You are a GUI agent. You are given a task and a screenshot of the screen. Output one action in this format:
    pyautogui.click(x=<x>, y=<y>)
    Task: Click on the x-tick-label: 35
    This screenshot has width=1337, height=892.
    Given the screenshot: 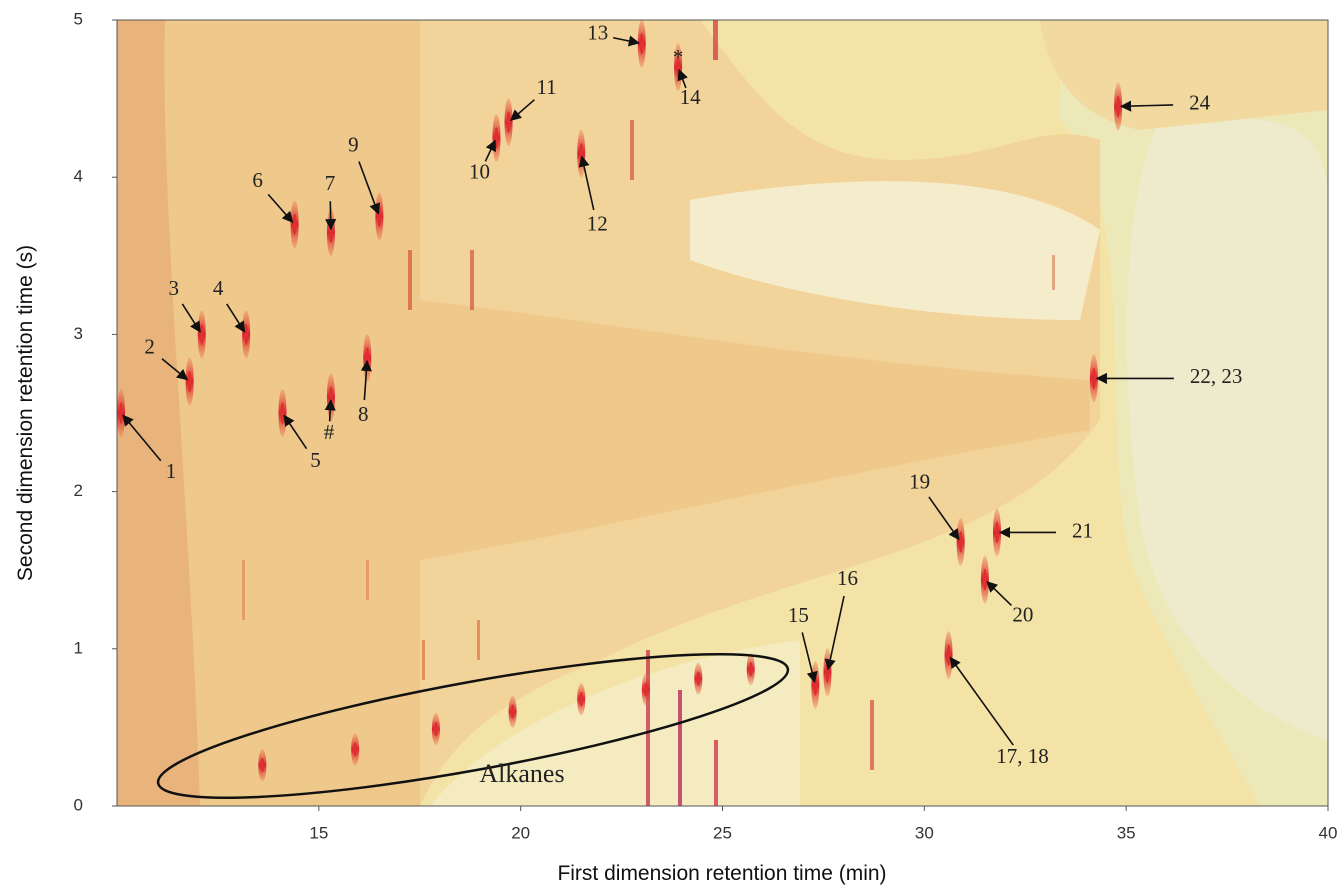 What is the action you would take?
    pyautogui.click(x=1126, y=832)
    